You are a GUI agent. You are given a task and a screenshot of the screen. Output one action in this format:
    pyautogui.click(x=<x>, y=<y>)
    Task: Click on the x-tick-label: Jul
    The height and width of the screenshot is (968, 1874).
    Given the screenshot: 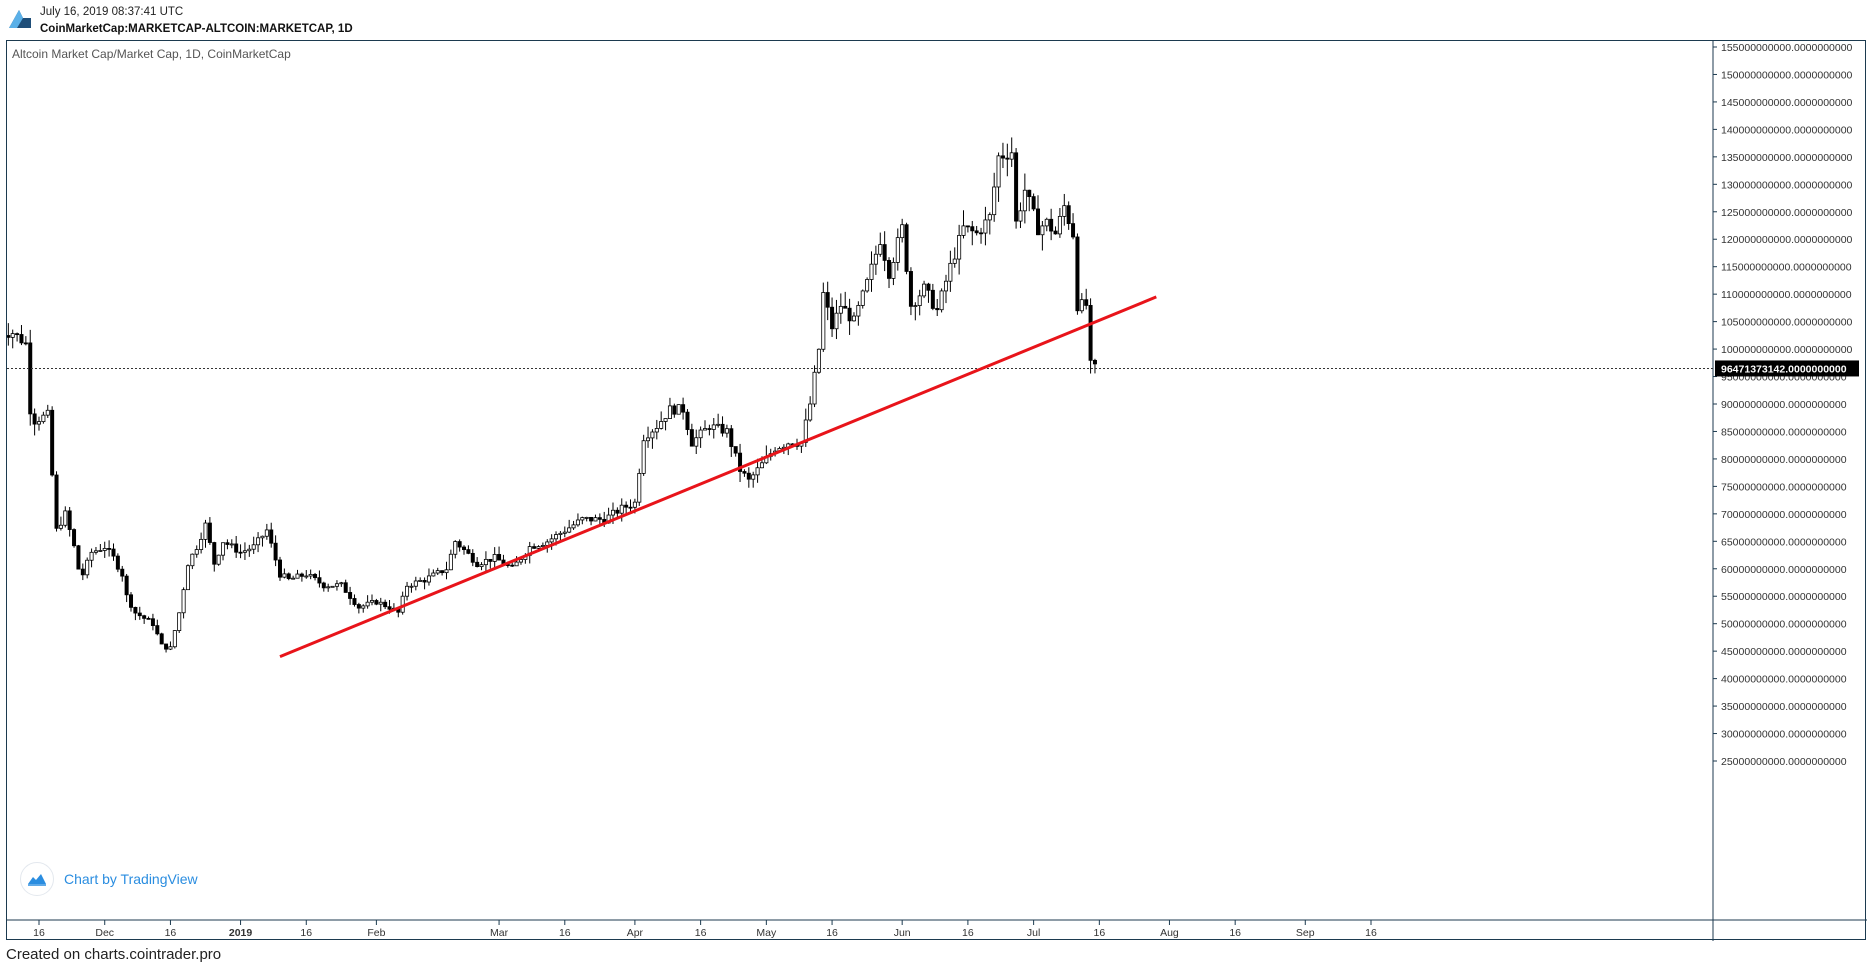 What is the action you would take?
    pyautogui.click(x=1033, y=933)
    